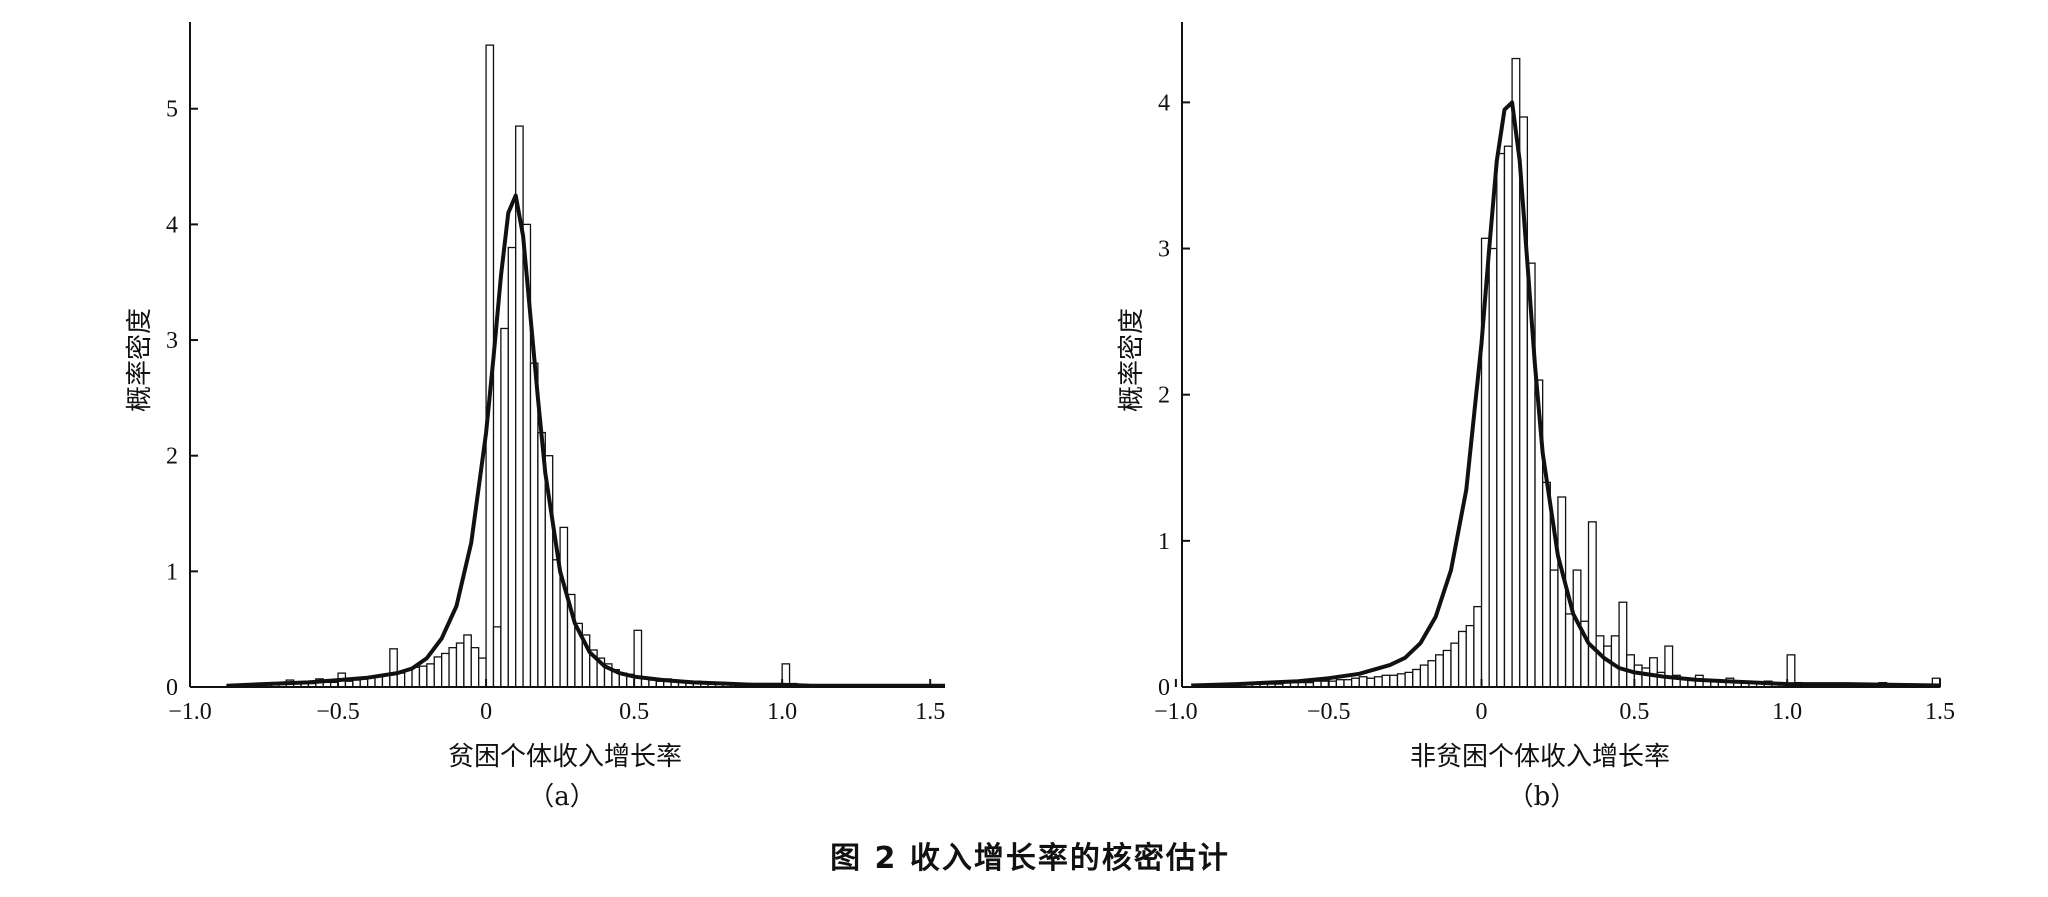 The height and width of the screenshot is (897, 2048). I want to click on figure-caption: 图 2 收入增长率的核密估计, so click(1030, 858).